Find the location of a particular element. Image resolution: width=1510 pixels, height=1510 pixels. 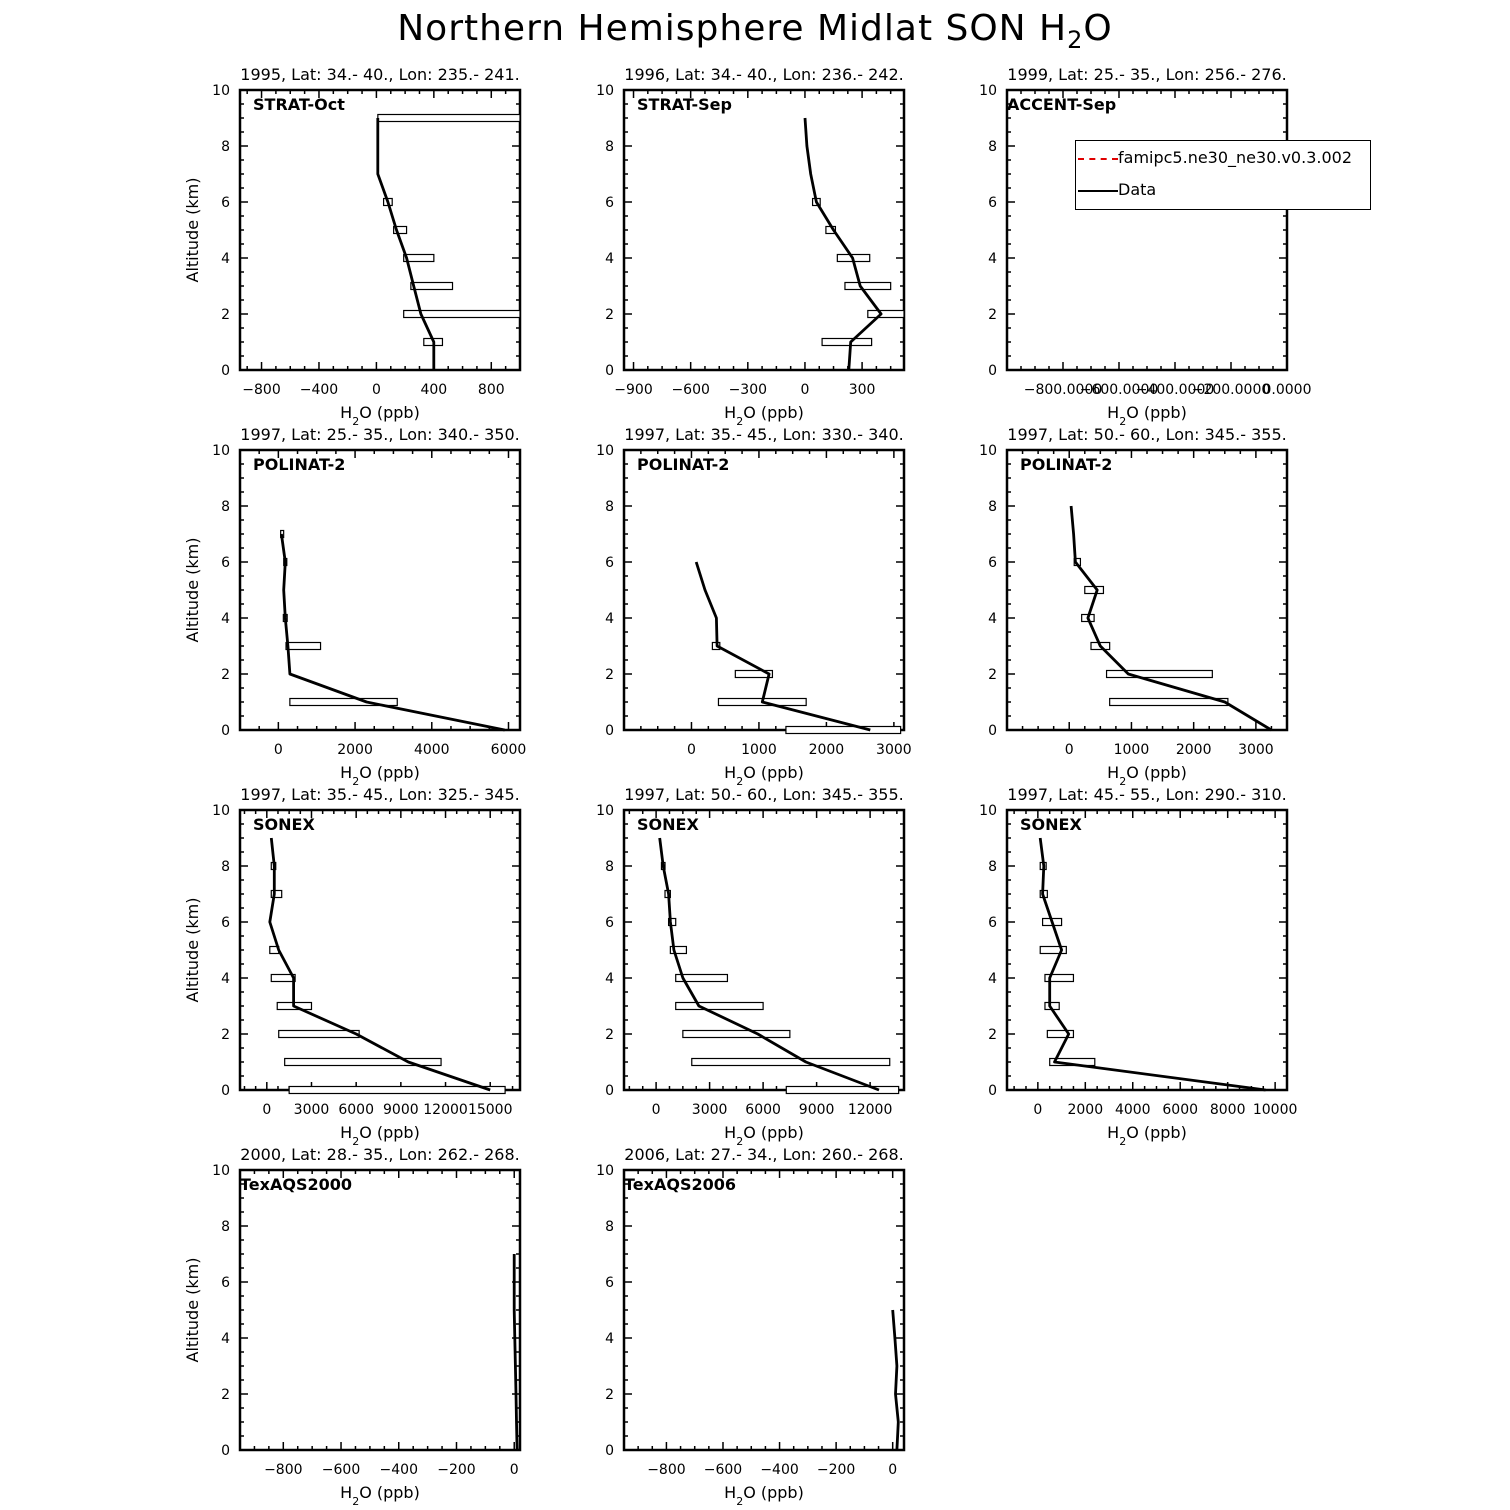

panel-title: 1997, Lat: 35.- 45., Lon: 325.- 345. is located at coordinates (379, 794).